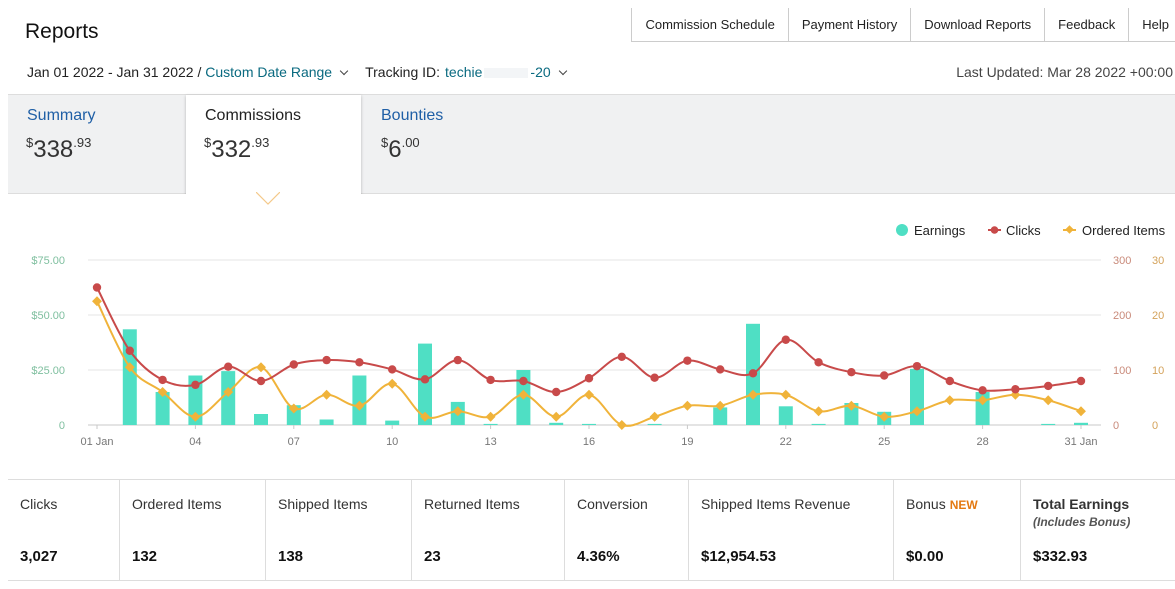  Describe the element at coordinates (612, 504) in the screenshot. I see `stat-label: Conversion` at that location.